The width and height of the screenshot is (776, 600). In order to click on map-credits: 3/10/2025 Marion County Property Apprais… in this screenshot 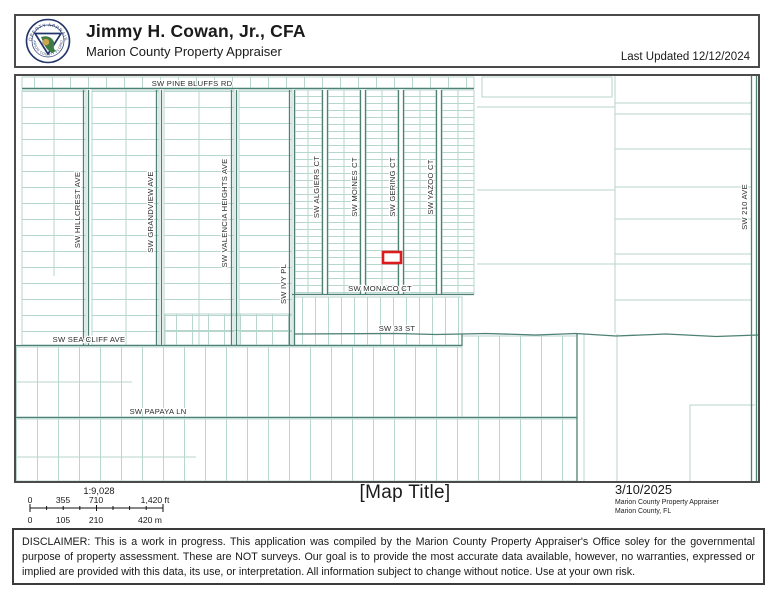, I will do `click(667, 499)`.